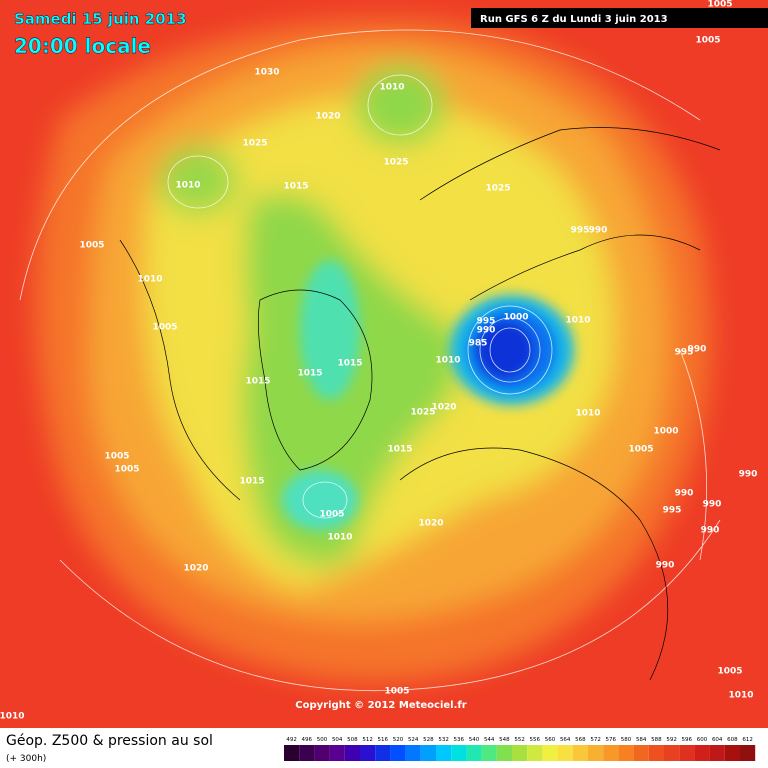 The image size is (768, 768). What do you see at coordinates (443, 740) in the screenshot?
I see `colorbar-label: 532` at bounding box center [443, 740].